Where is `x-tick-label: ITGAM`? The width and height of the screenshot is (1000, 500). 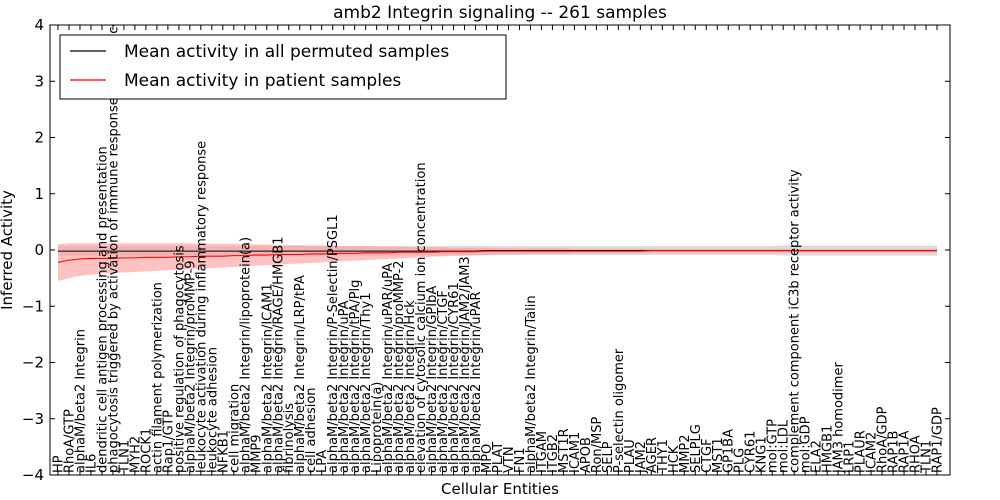
x-tick-label: ITGAM is located at coordinates (542, 452).